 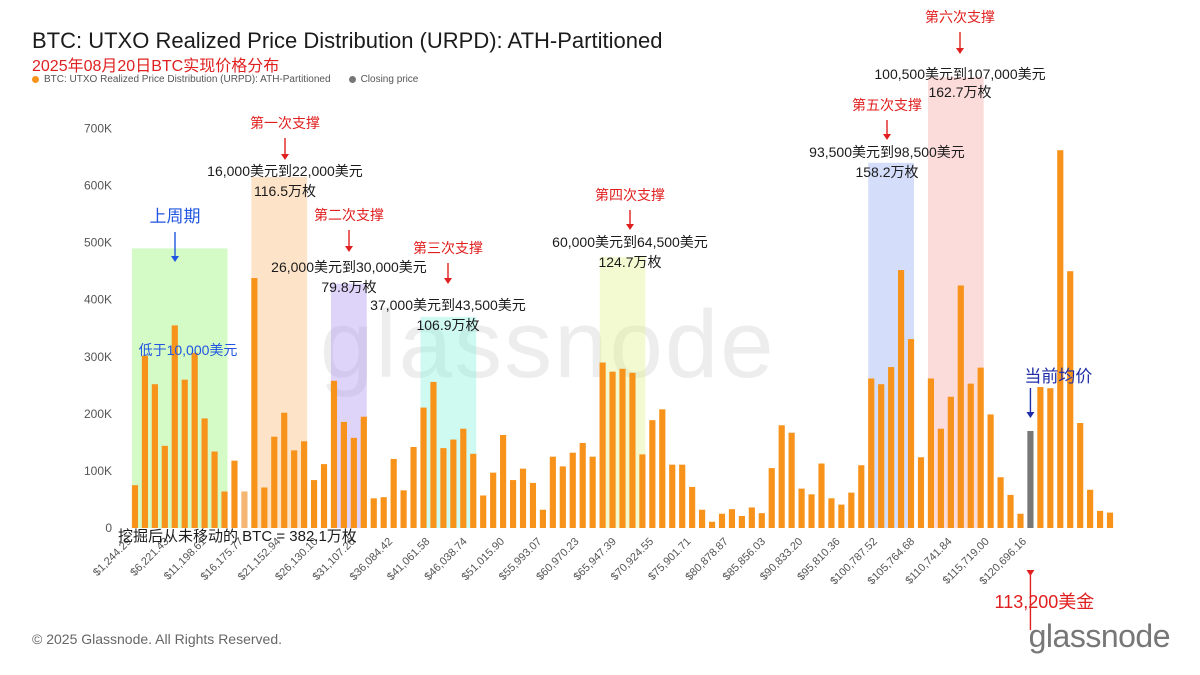 I want to click on y-tick-label: 0, so click(x=108, y=528).